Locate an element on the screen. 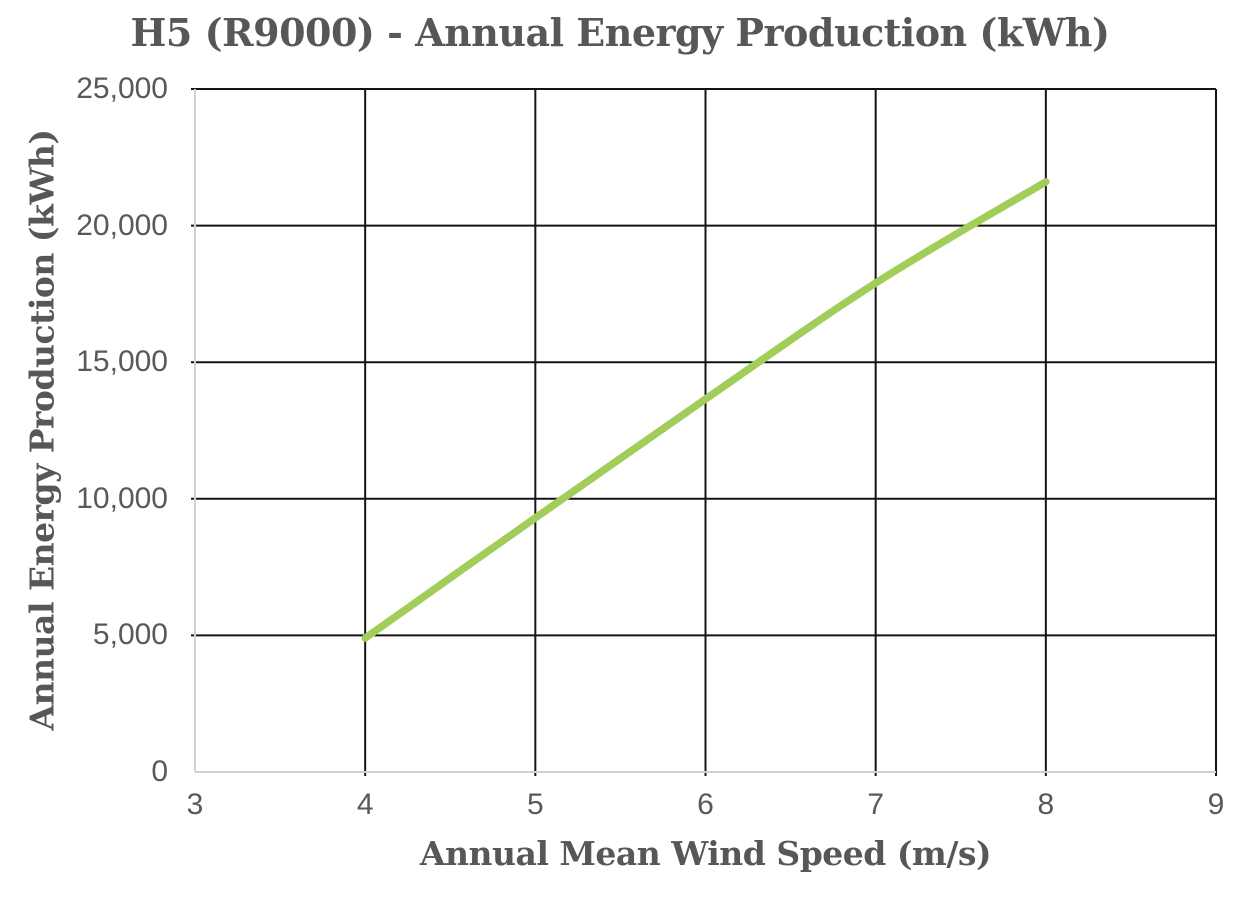 The height and width of the screenshot is (902, 1240). y-tick-label: 0 is located at coordinates (159, 771).